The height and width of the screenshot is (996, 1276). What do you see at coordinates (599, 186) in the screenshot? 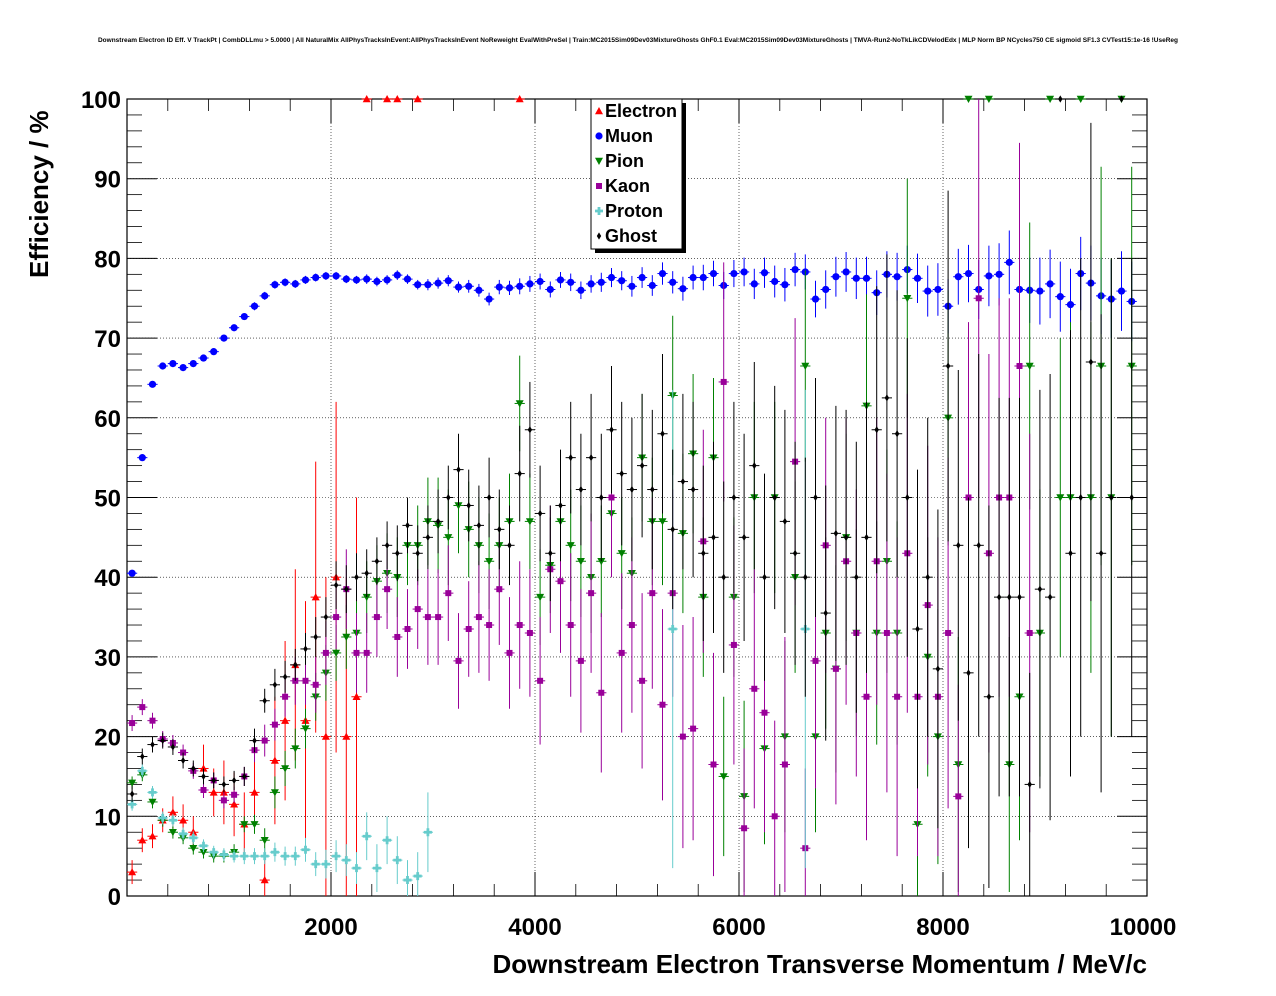
I see `legend-marker-kaon` at bounding box center [599, 186].